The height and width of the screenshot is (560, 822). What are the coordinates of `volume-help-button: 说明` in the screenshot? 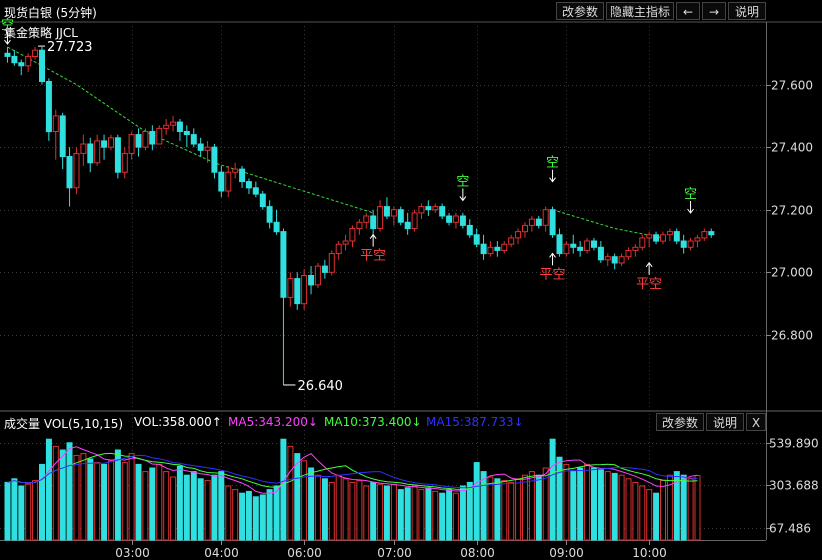 It's located at (725, 422).